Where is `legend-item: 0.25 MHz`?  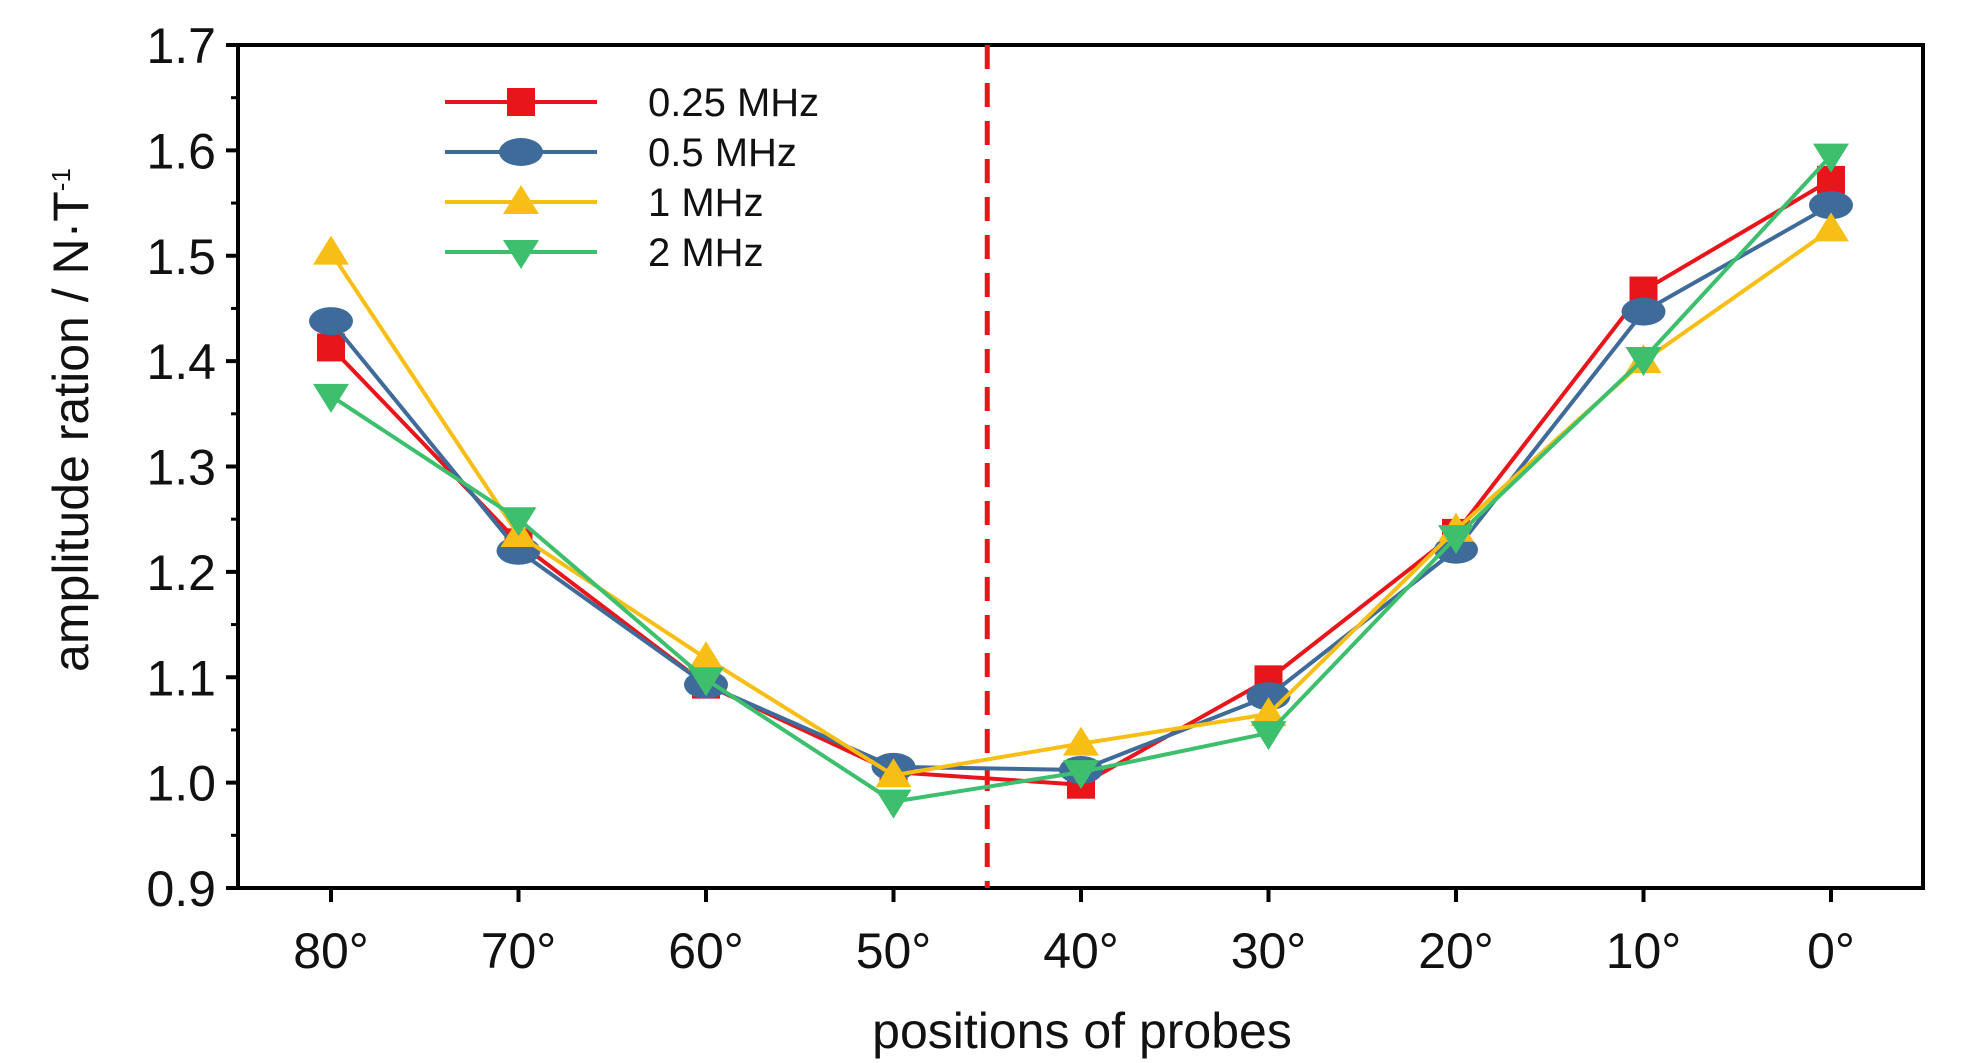
legend-item: 0.25 MHz is located at coordinates (632, 103).